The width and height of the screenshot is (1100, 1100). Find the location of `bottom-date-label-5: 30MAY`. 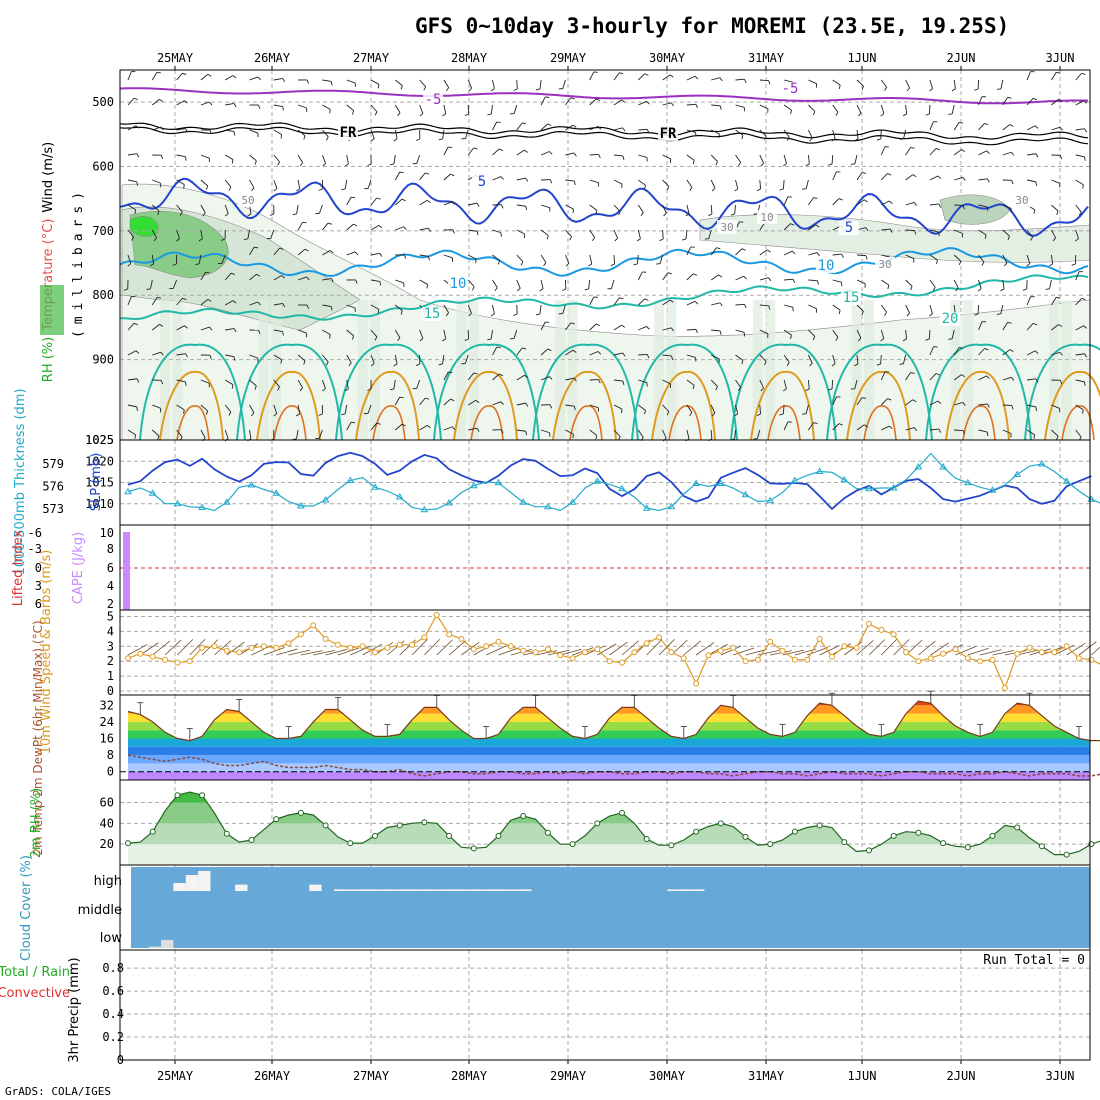

bottom-date-label-5: 30MAY is located at coordinates (667, 1076).